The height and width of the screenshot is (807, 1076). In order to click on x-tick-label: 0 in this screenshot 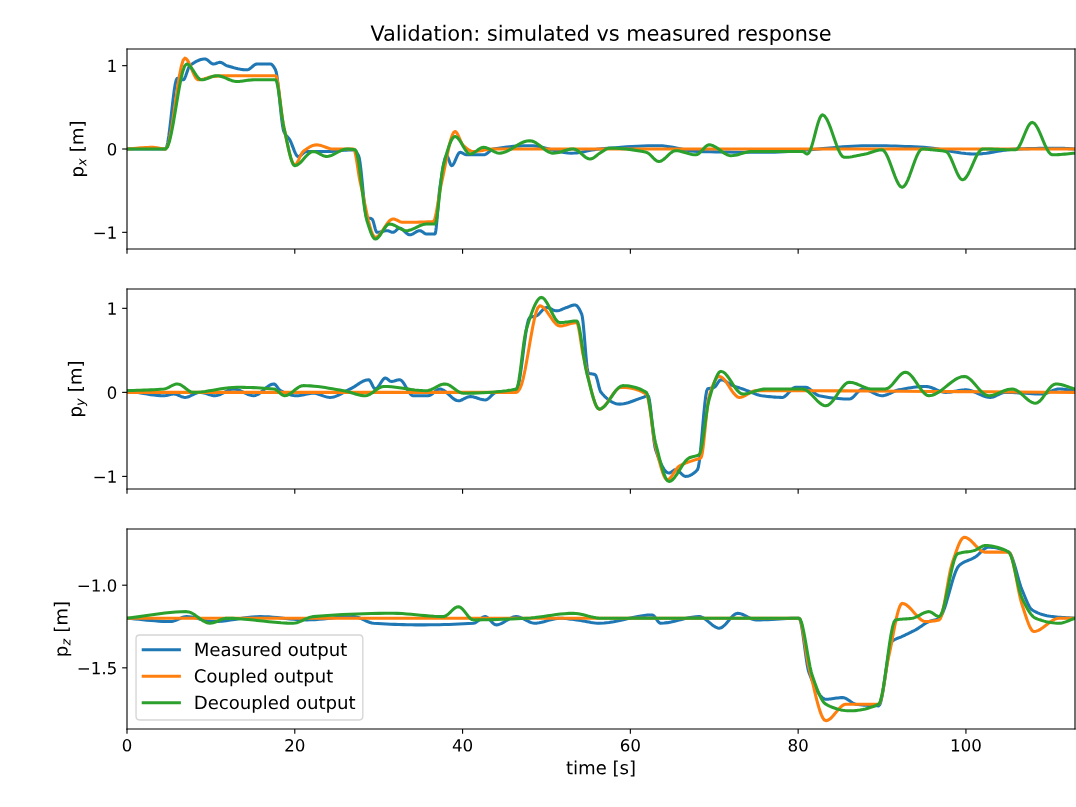, I will do `click(127, 745)`.